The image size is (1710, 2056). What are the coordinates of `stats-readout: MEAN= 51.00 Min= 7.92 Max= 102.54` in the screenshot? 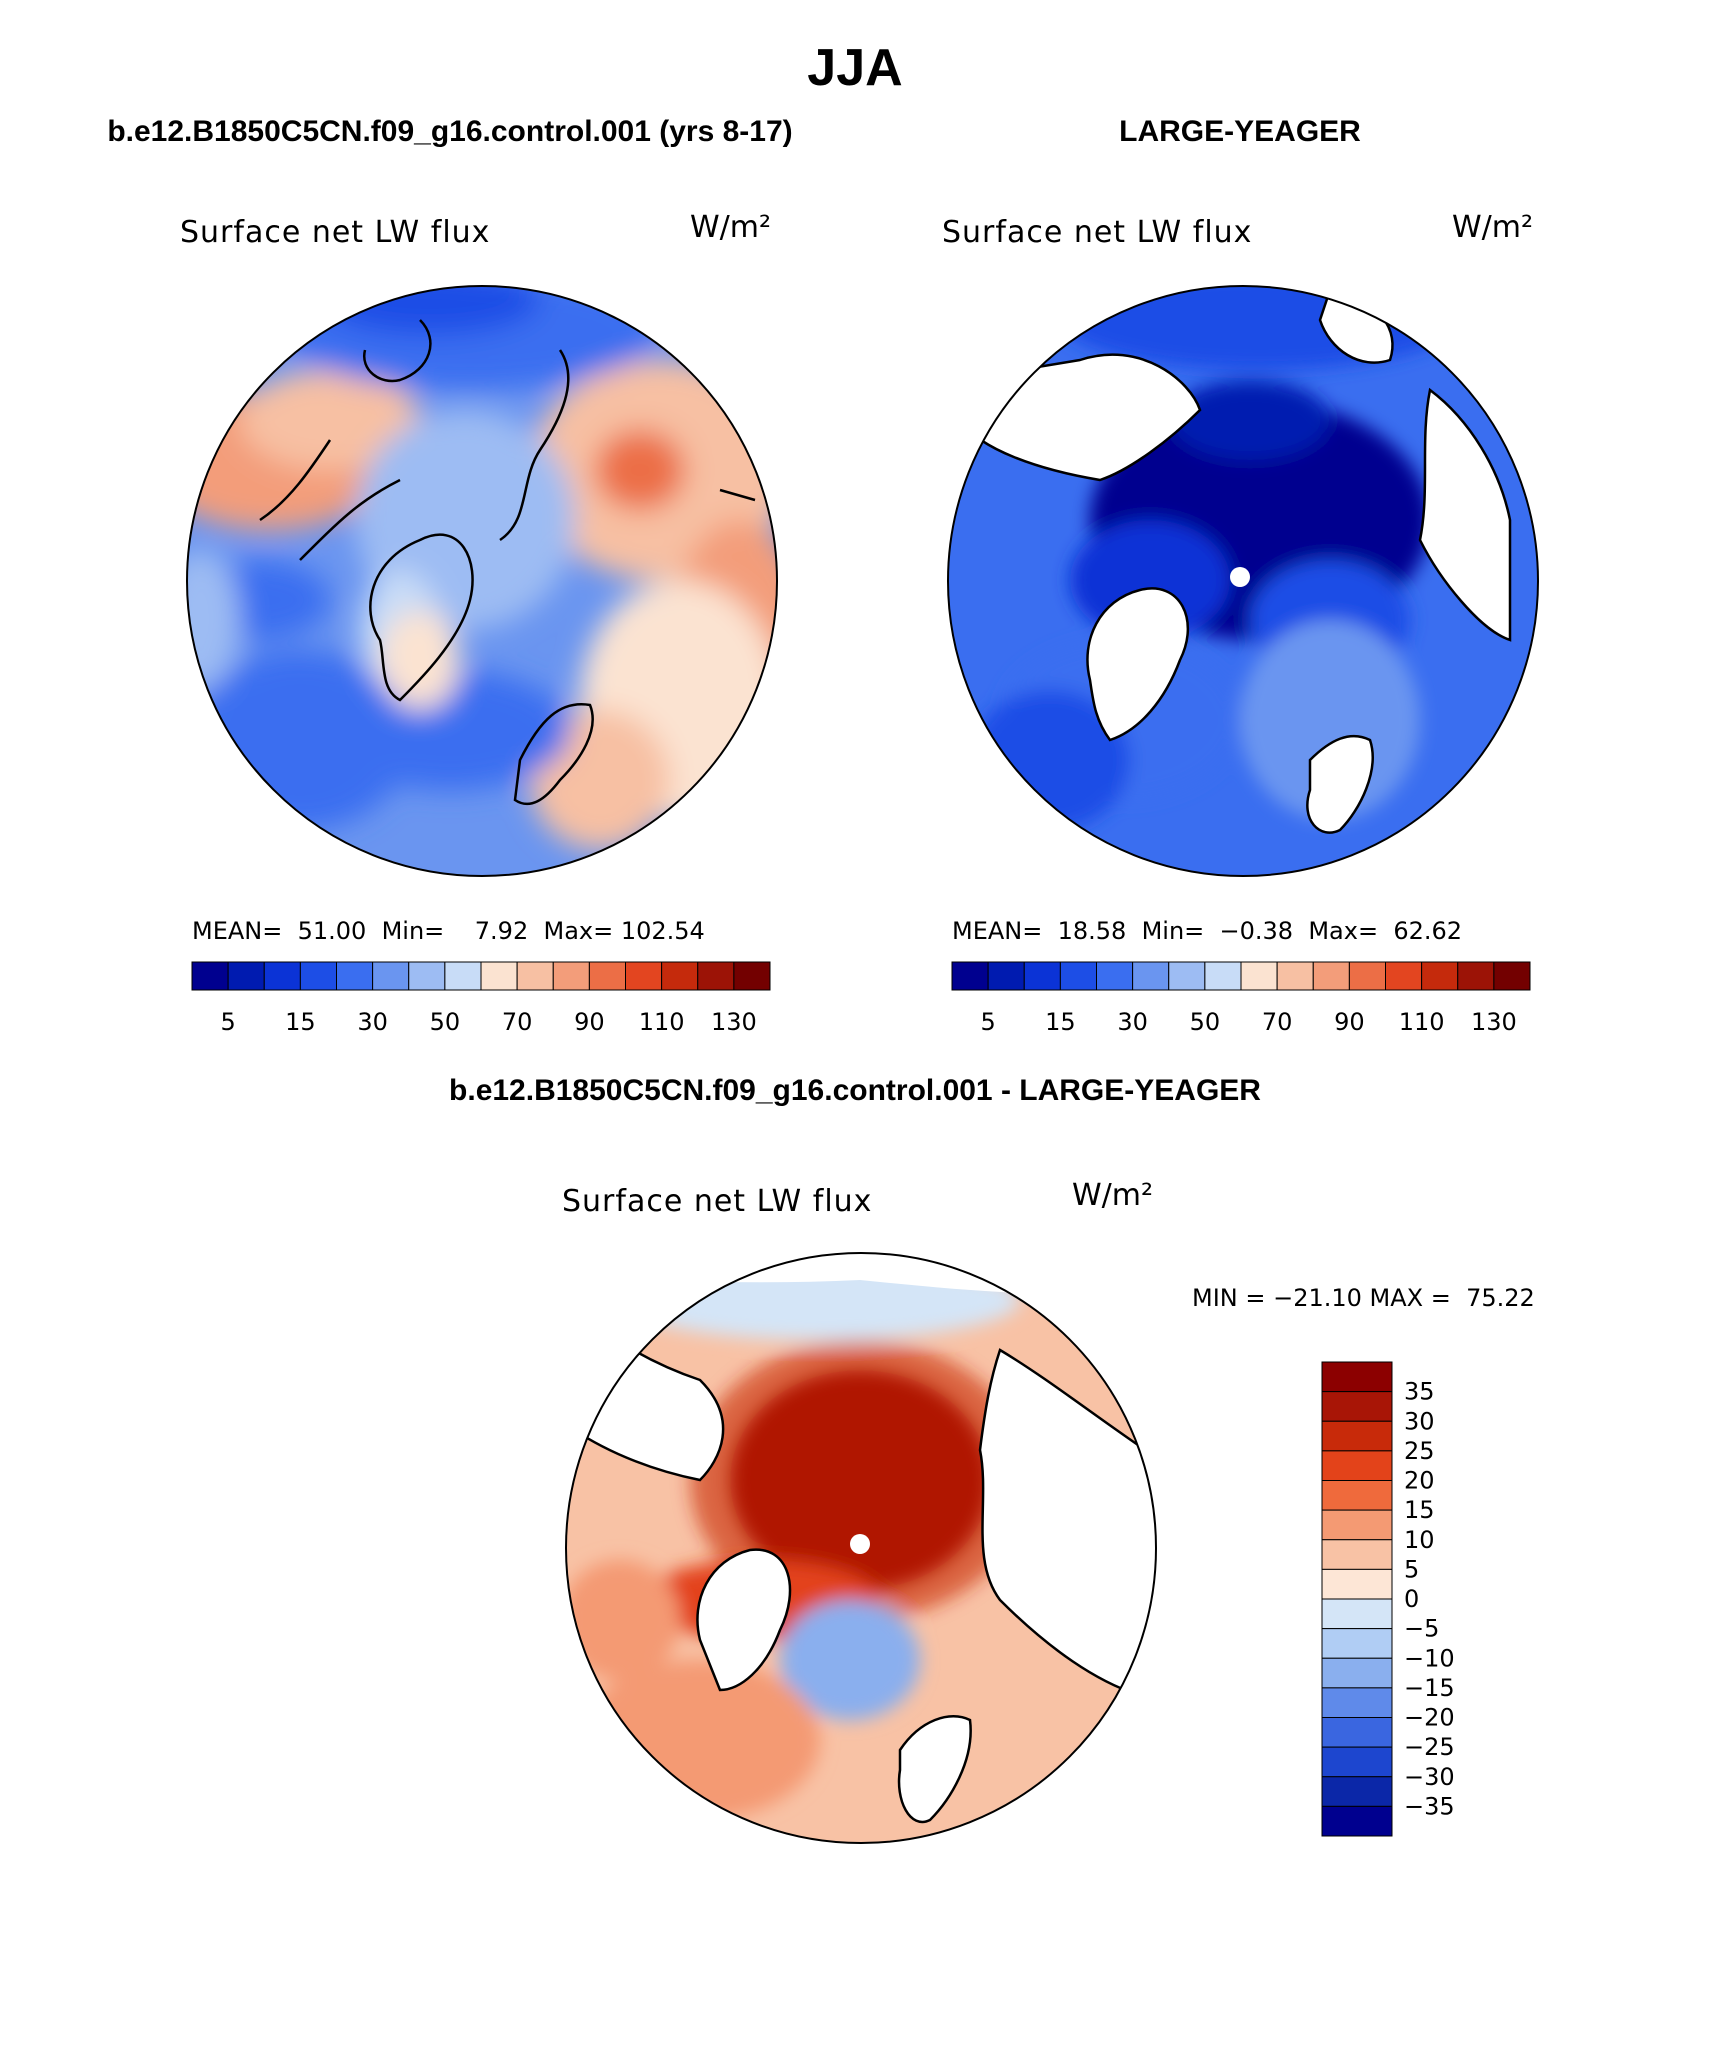 It's located at (448, 931).